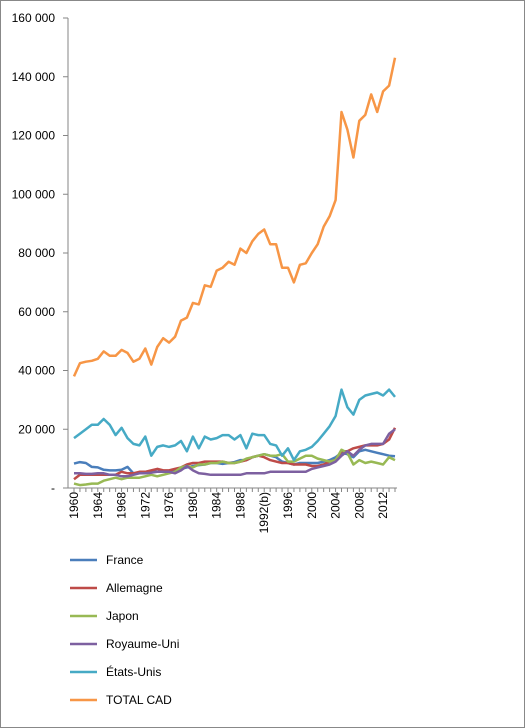 This screenshot has height=728, width=525. I want to click on x-tick-label: 2012, so click(383, 505).